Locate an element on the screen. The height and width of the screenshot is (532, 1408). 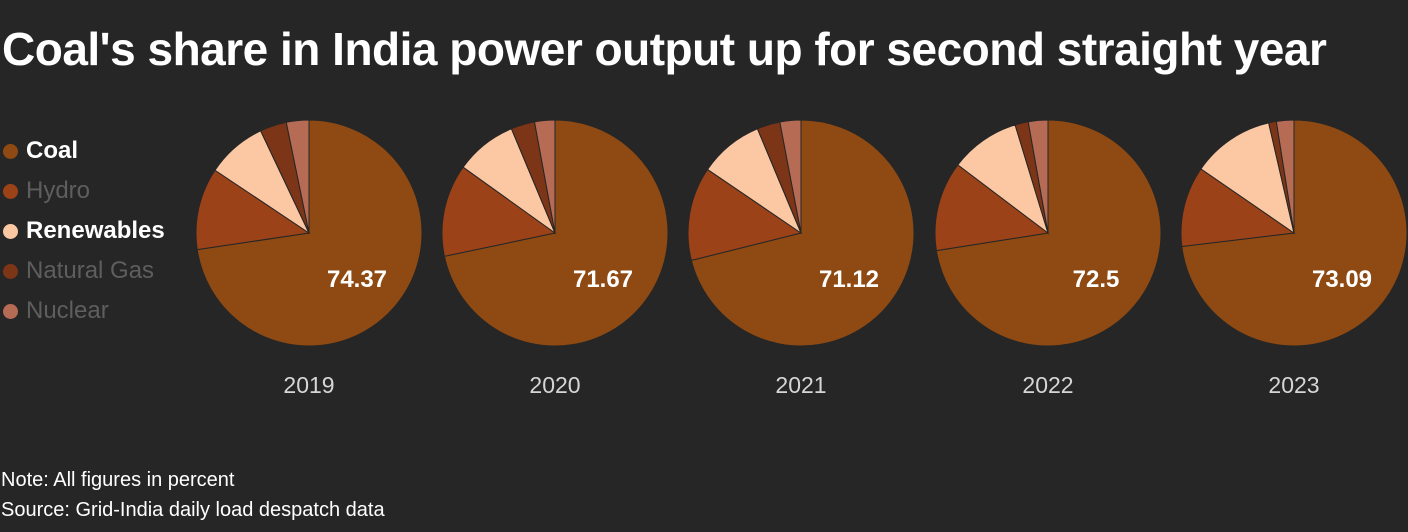
pie-slice-hydro-2022 is located at coordinates (992, 208).